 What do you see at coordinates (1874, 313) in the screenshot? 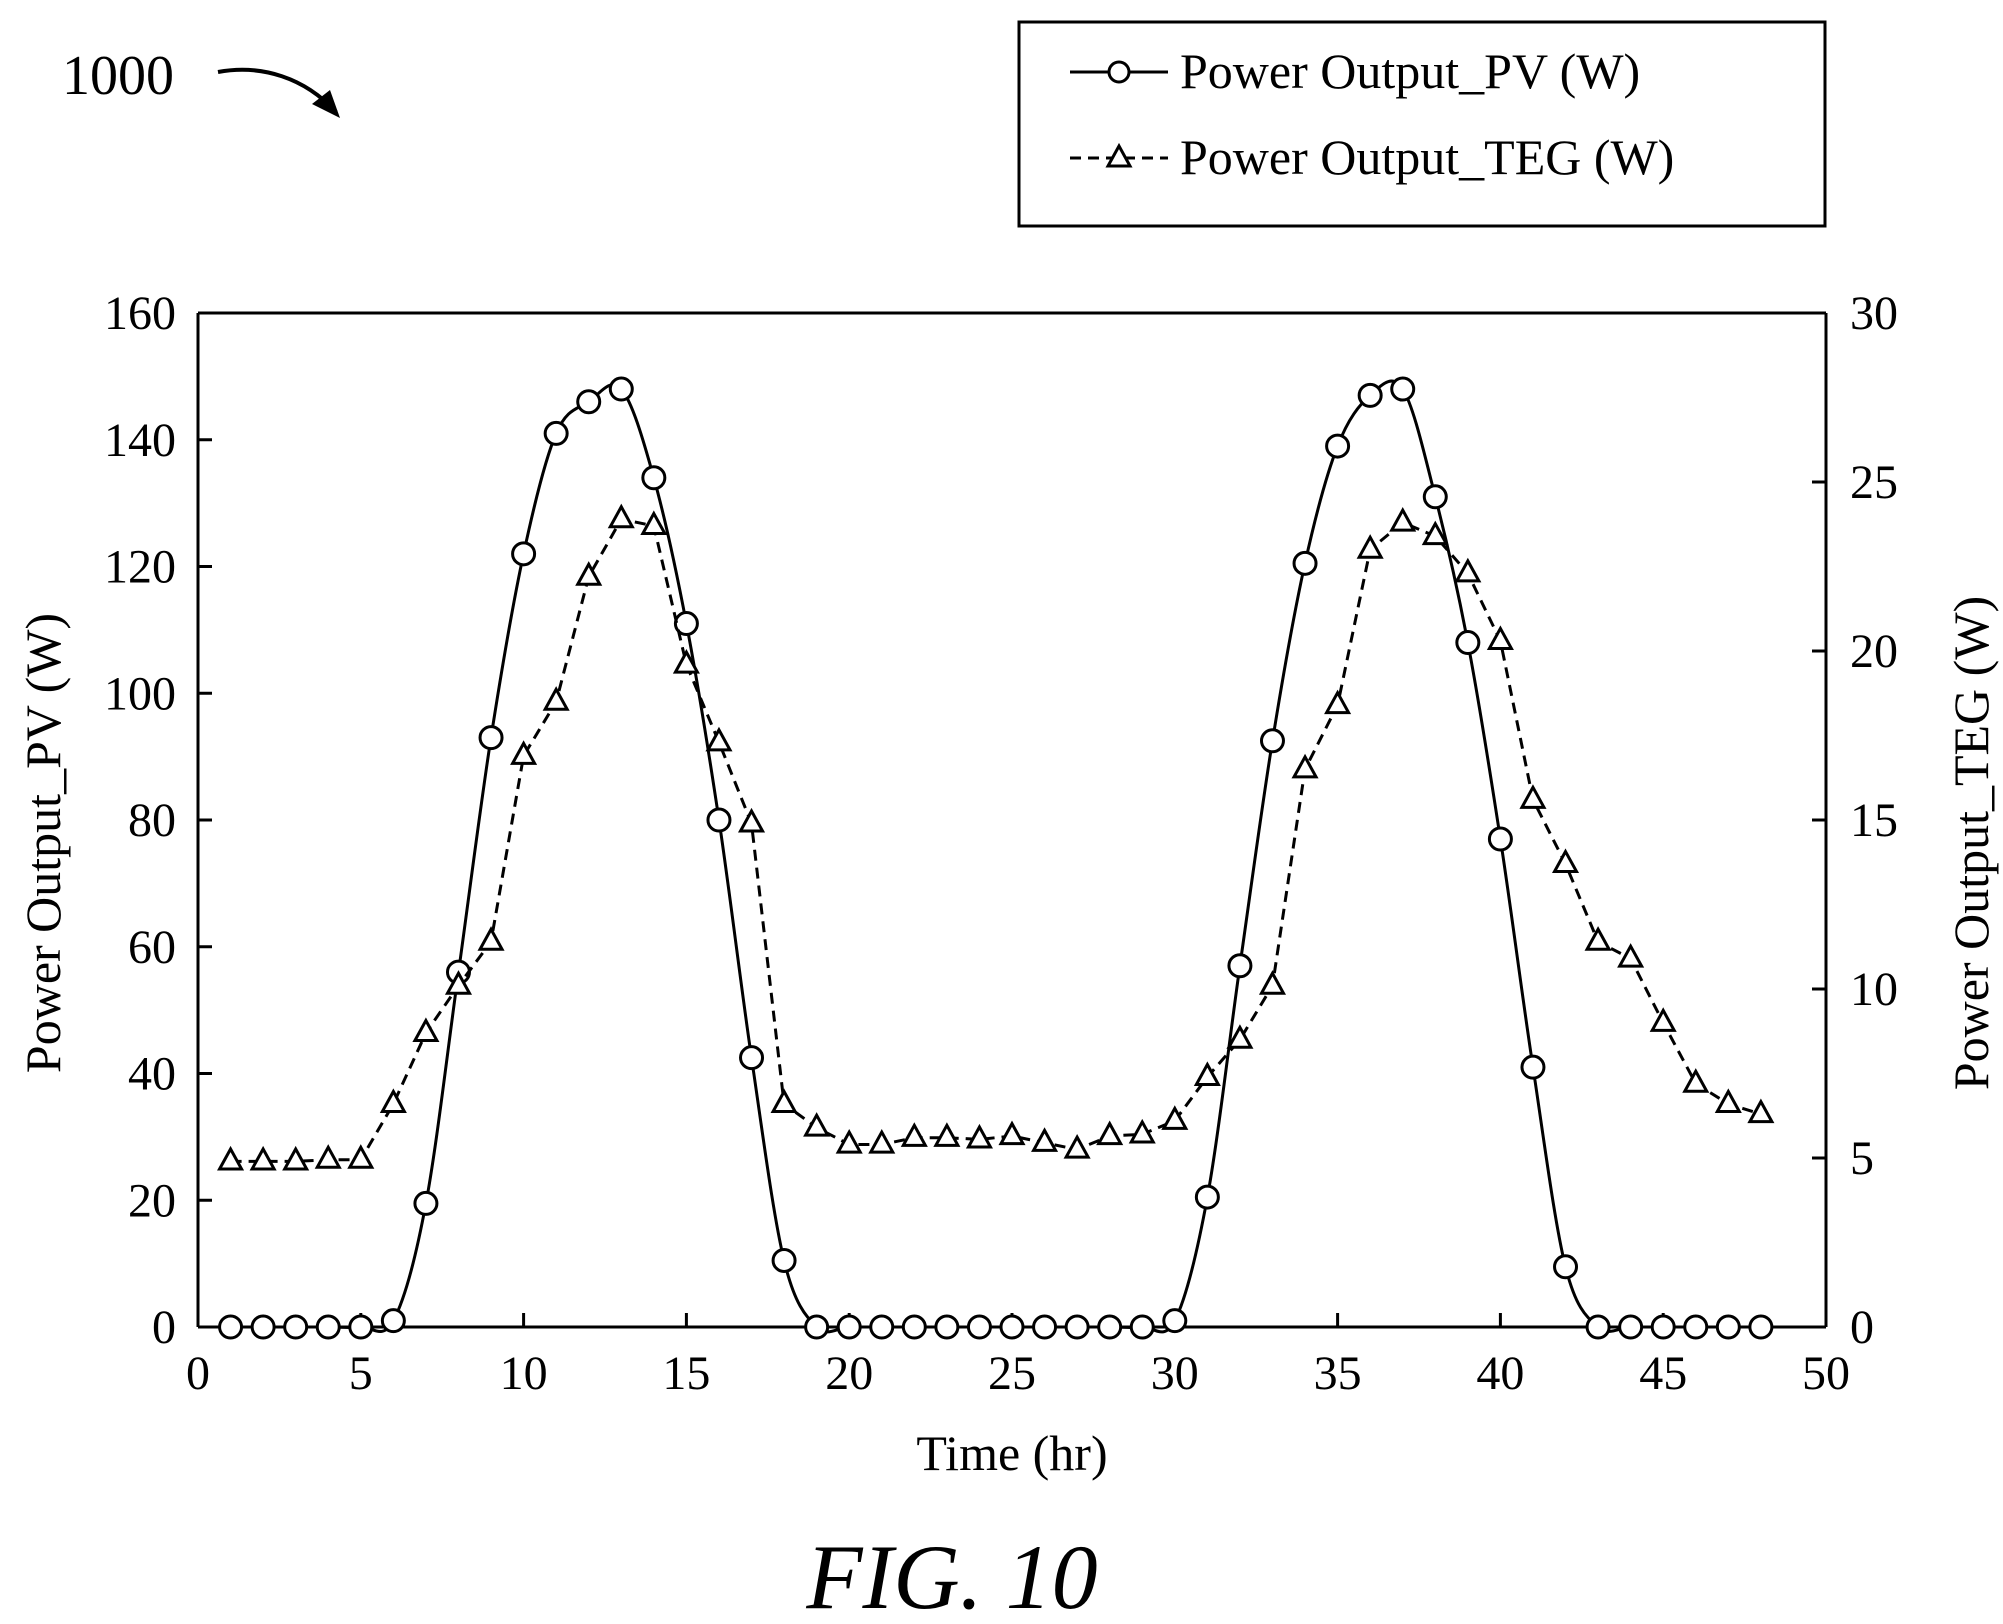
I see `right-y-tick-label: 30` at bounding box center [1874, 313].